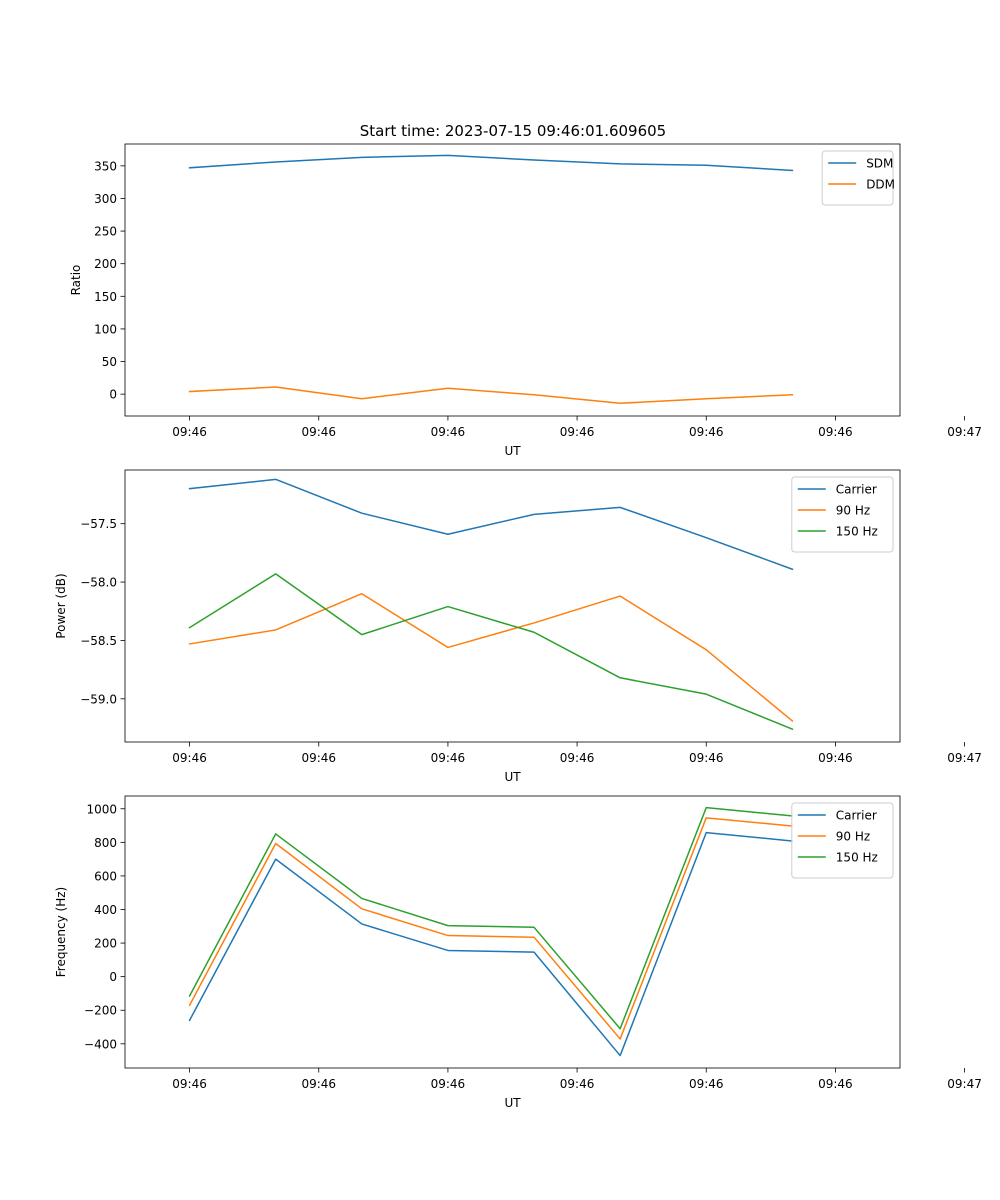  I want to click on series-line-sdm, so click(491, 163).